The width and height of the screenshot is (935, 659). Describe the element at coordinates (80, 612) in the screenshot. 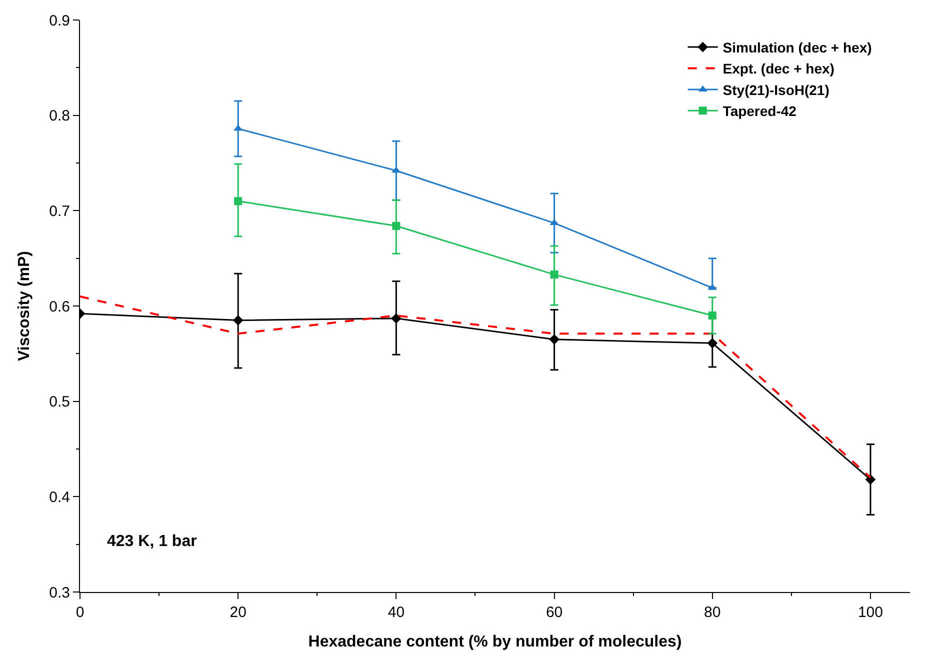

I see `x-tick-label: 0` at that location.